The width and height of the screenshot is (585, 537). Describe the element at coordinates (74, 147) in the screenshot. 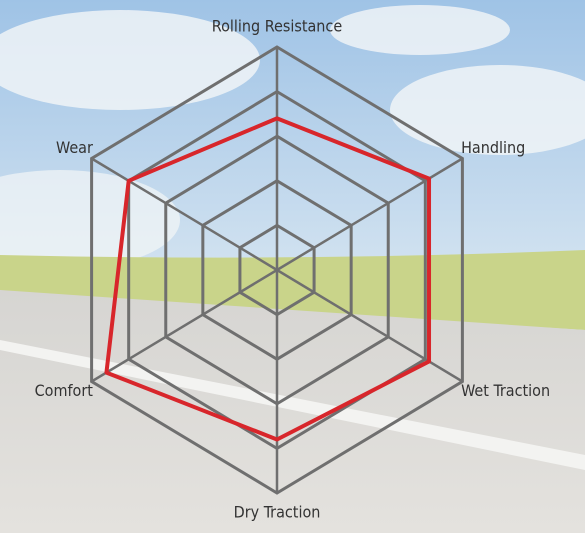

I see `axis-label: Wear` at that location.